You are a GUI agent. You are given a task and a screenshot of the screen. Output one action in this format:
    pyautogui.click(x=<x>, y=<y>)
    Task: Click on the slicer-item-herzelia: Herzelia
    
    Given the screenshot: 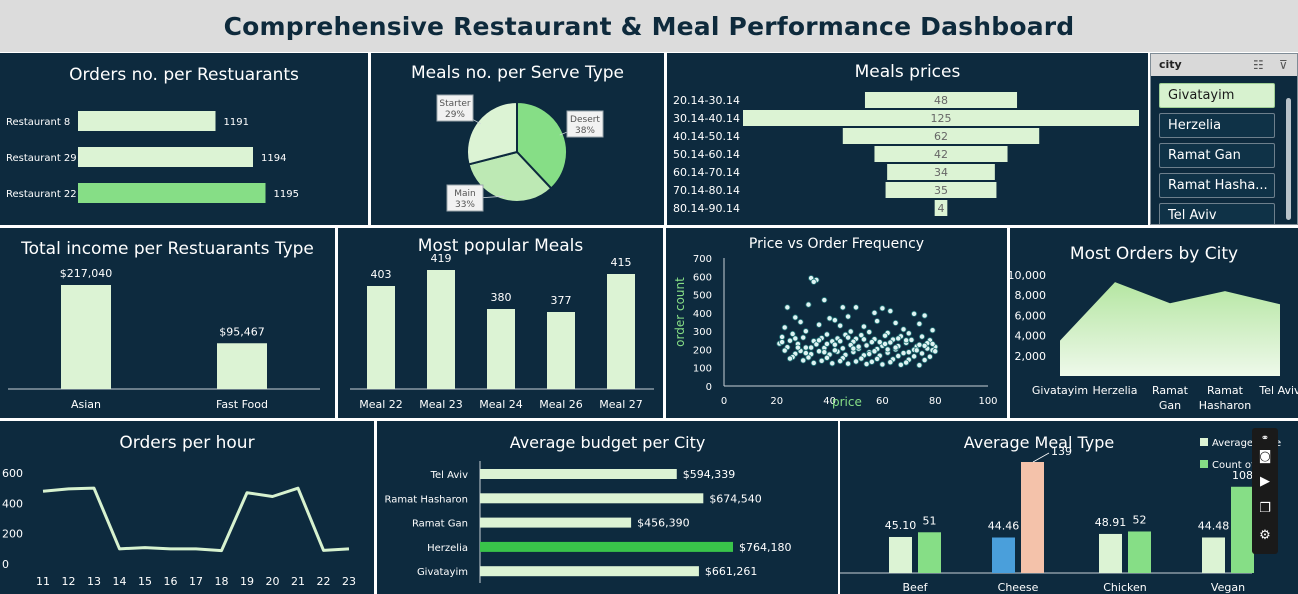 What is the action you would take?
    pyautogui.click(x=1217, y=125)
    